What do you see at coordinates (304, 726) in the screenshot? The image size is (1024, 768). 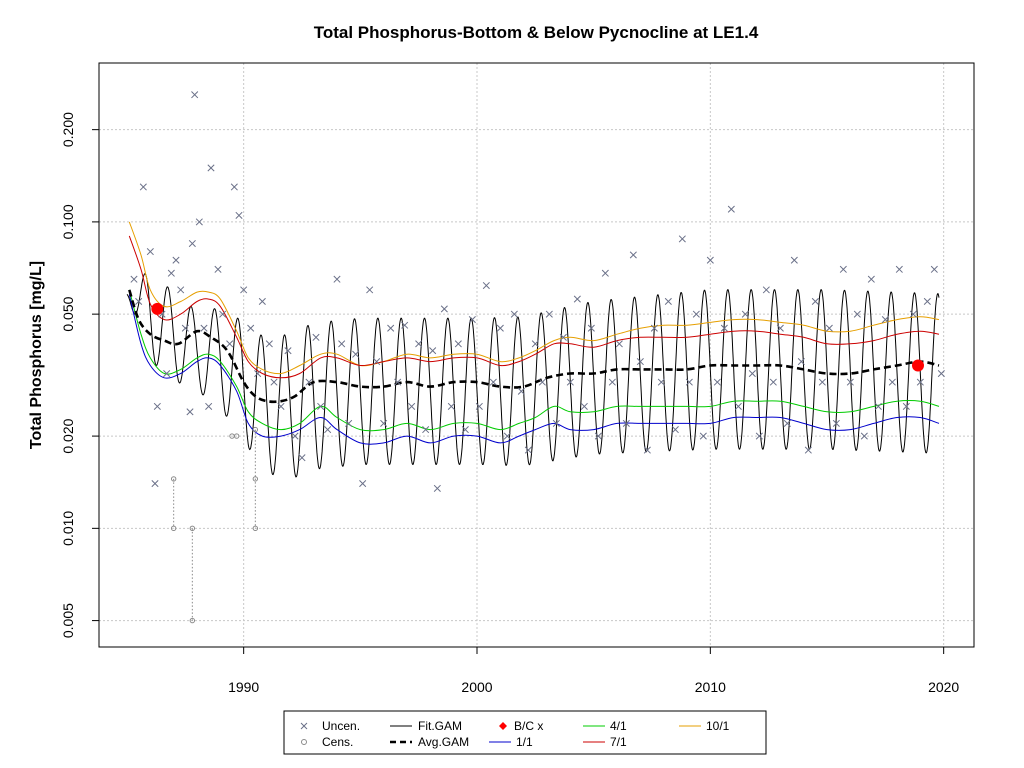 I see `cross-marker-shape` at bounding box center [304, 726].